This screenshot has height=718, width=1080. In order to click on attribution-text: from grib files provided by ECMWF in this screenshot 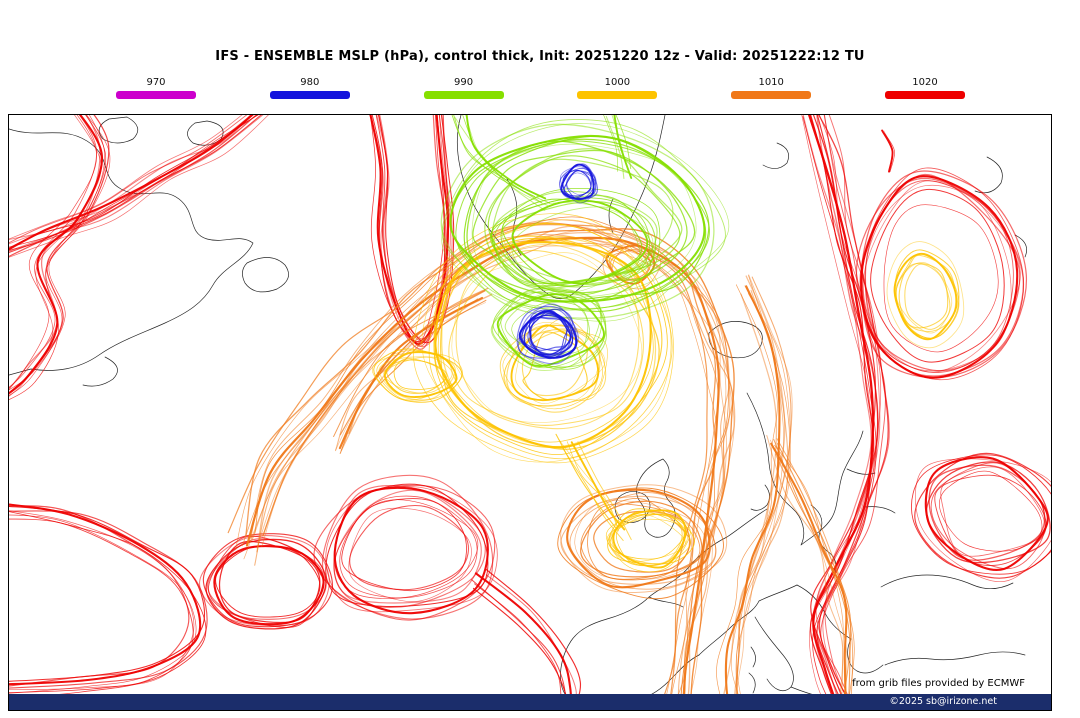, I will do `click(938, 683)`.